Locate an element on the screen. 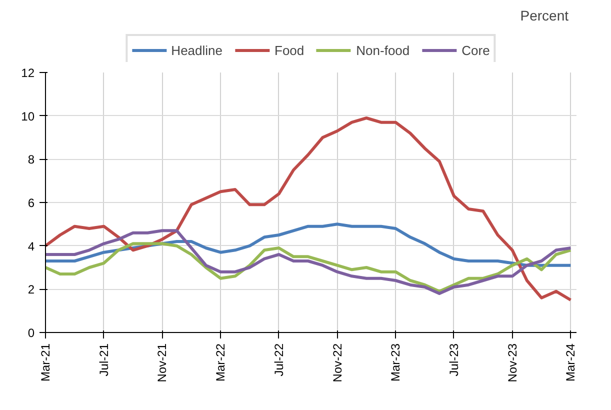  x-tick-label: Jul-22 is located at coordinates (279, 359).